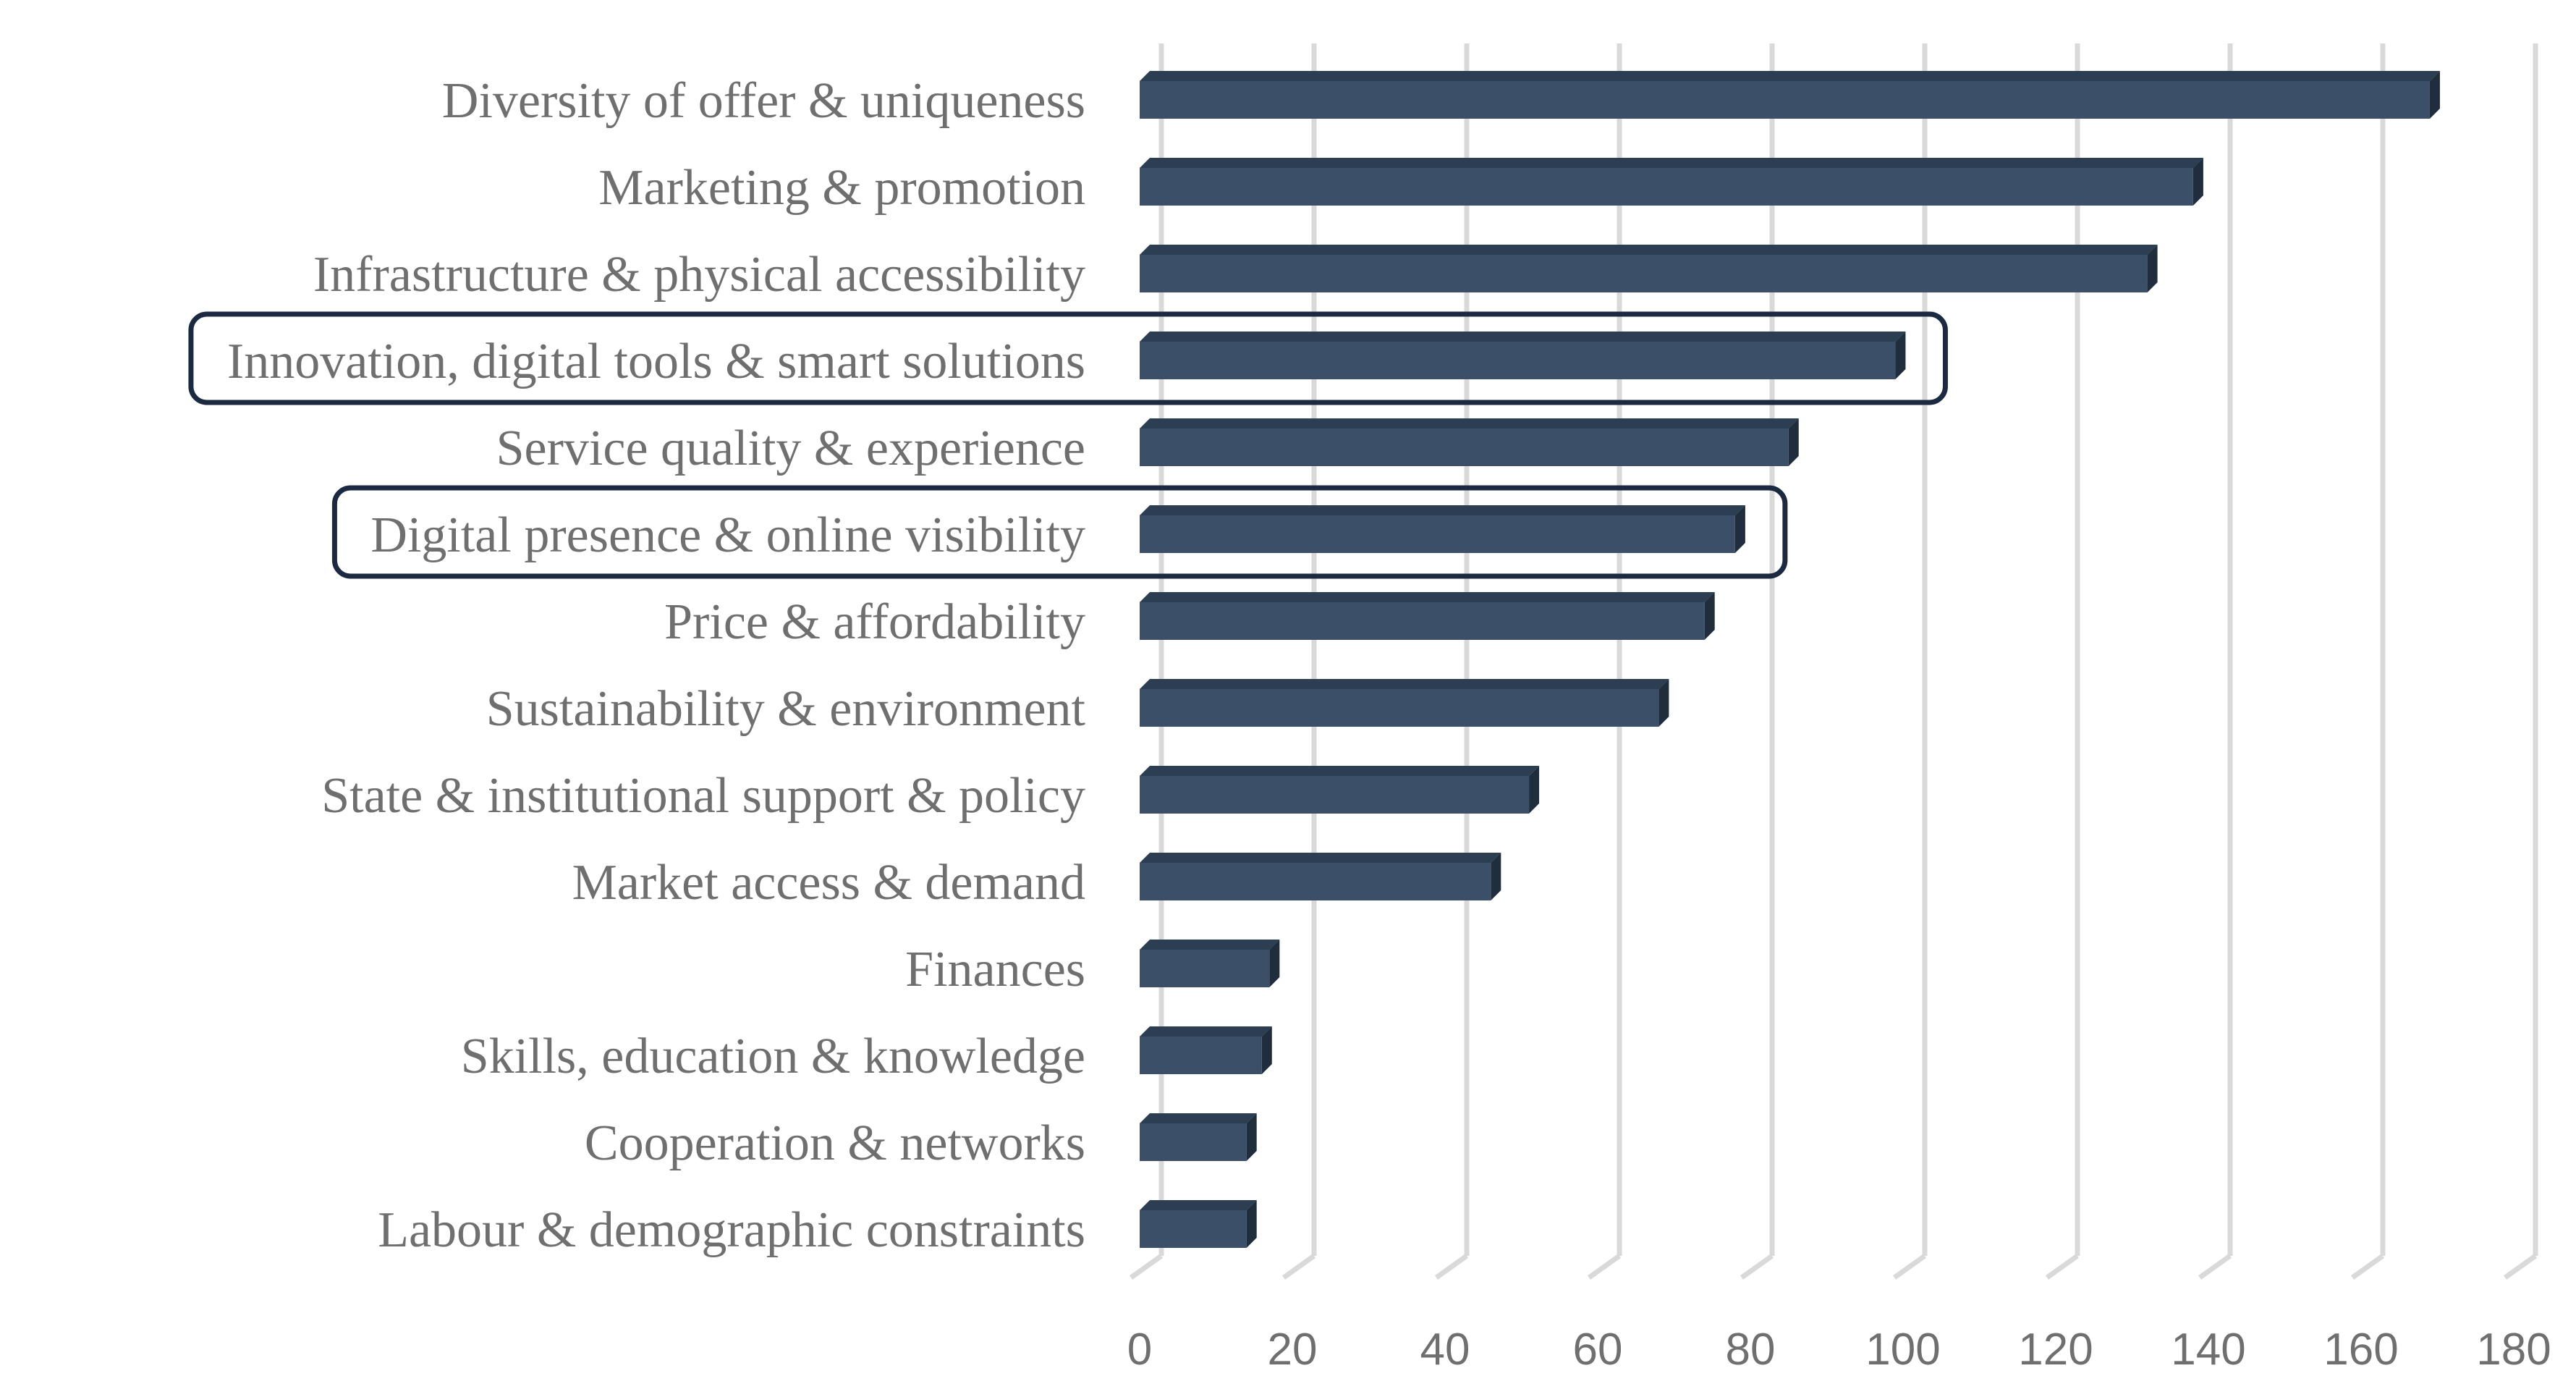 The image size is (2576, 1397). Describe the element at coordinates (727, 535) in the screenshot. I see `category-label: Digital presence & online visibility` at that location.